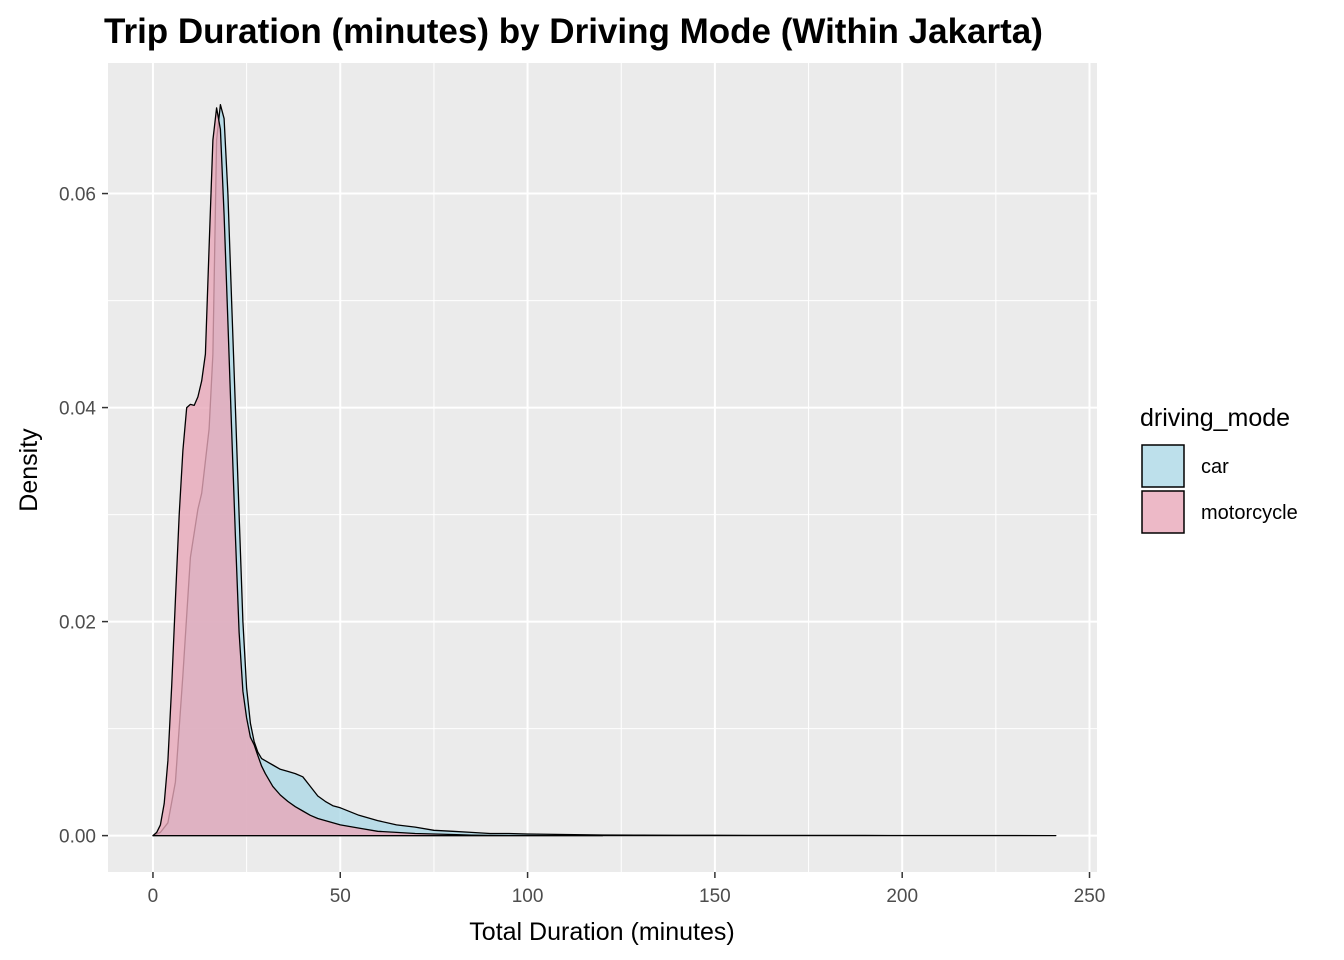  Describe the element at coordinates (77, 409) in the screenshot. I see `y-tick-label: 0.04` at that location.